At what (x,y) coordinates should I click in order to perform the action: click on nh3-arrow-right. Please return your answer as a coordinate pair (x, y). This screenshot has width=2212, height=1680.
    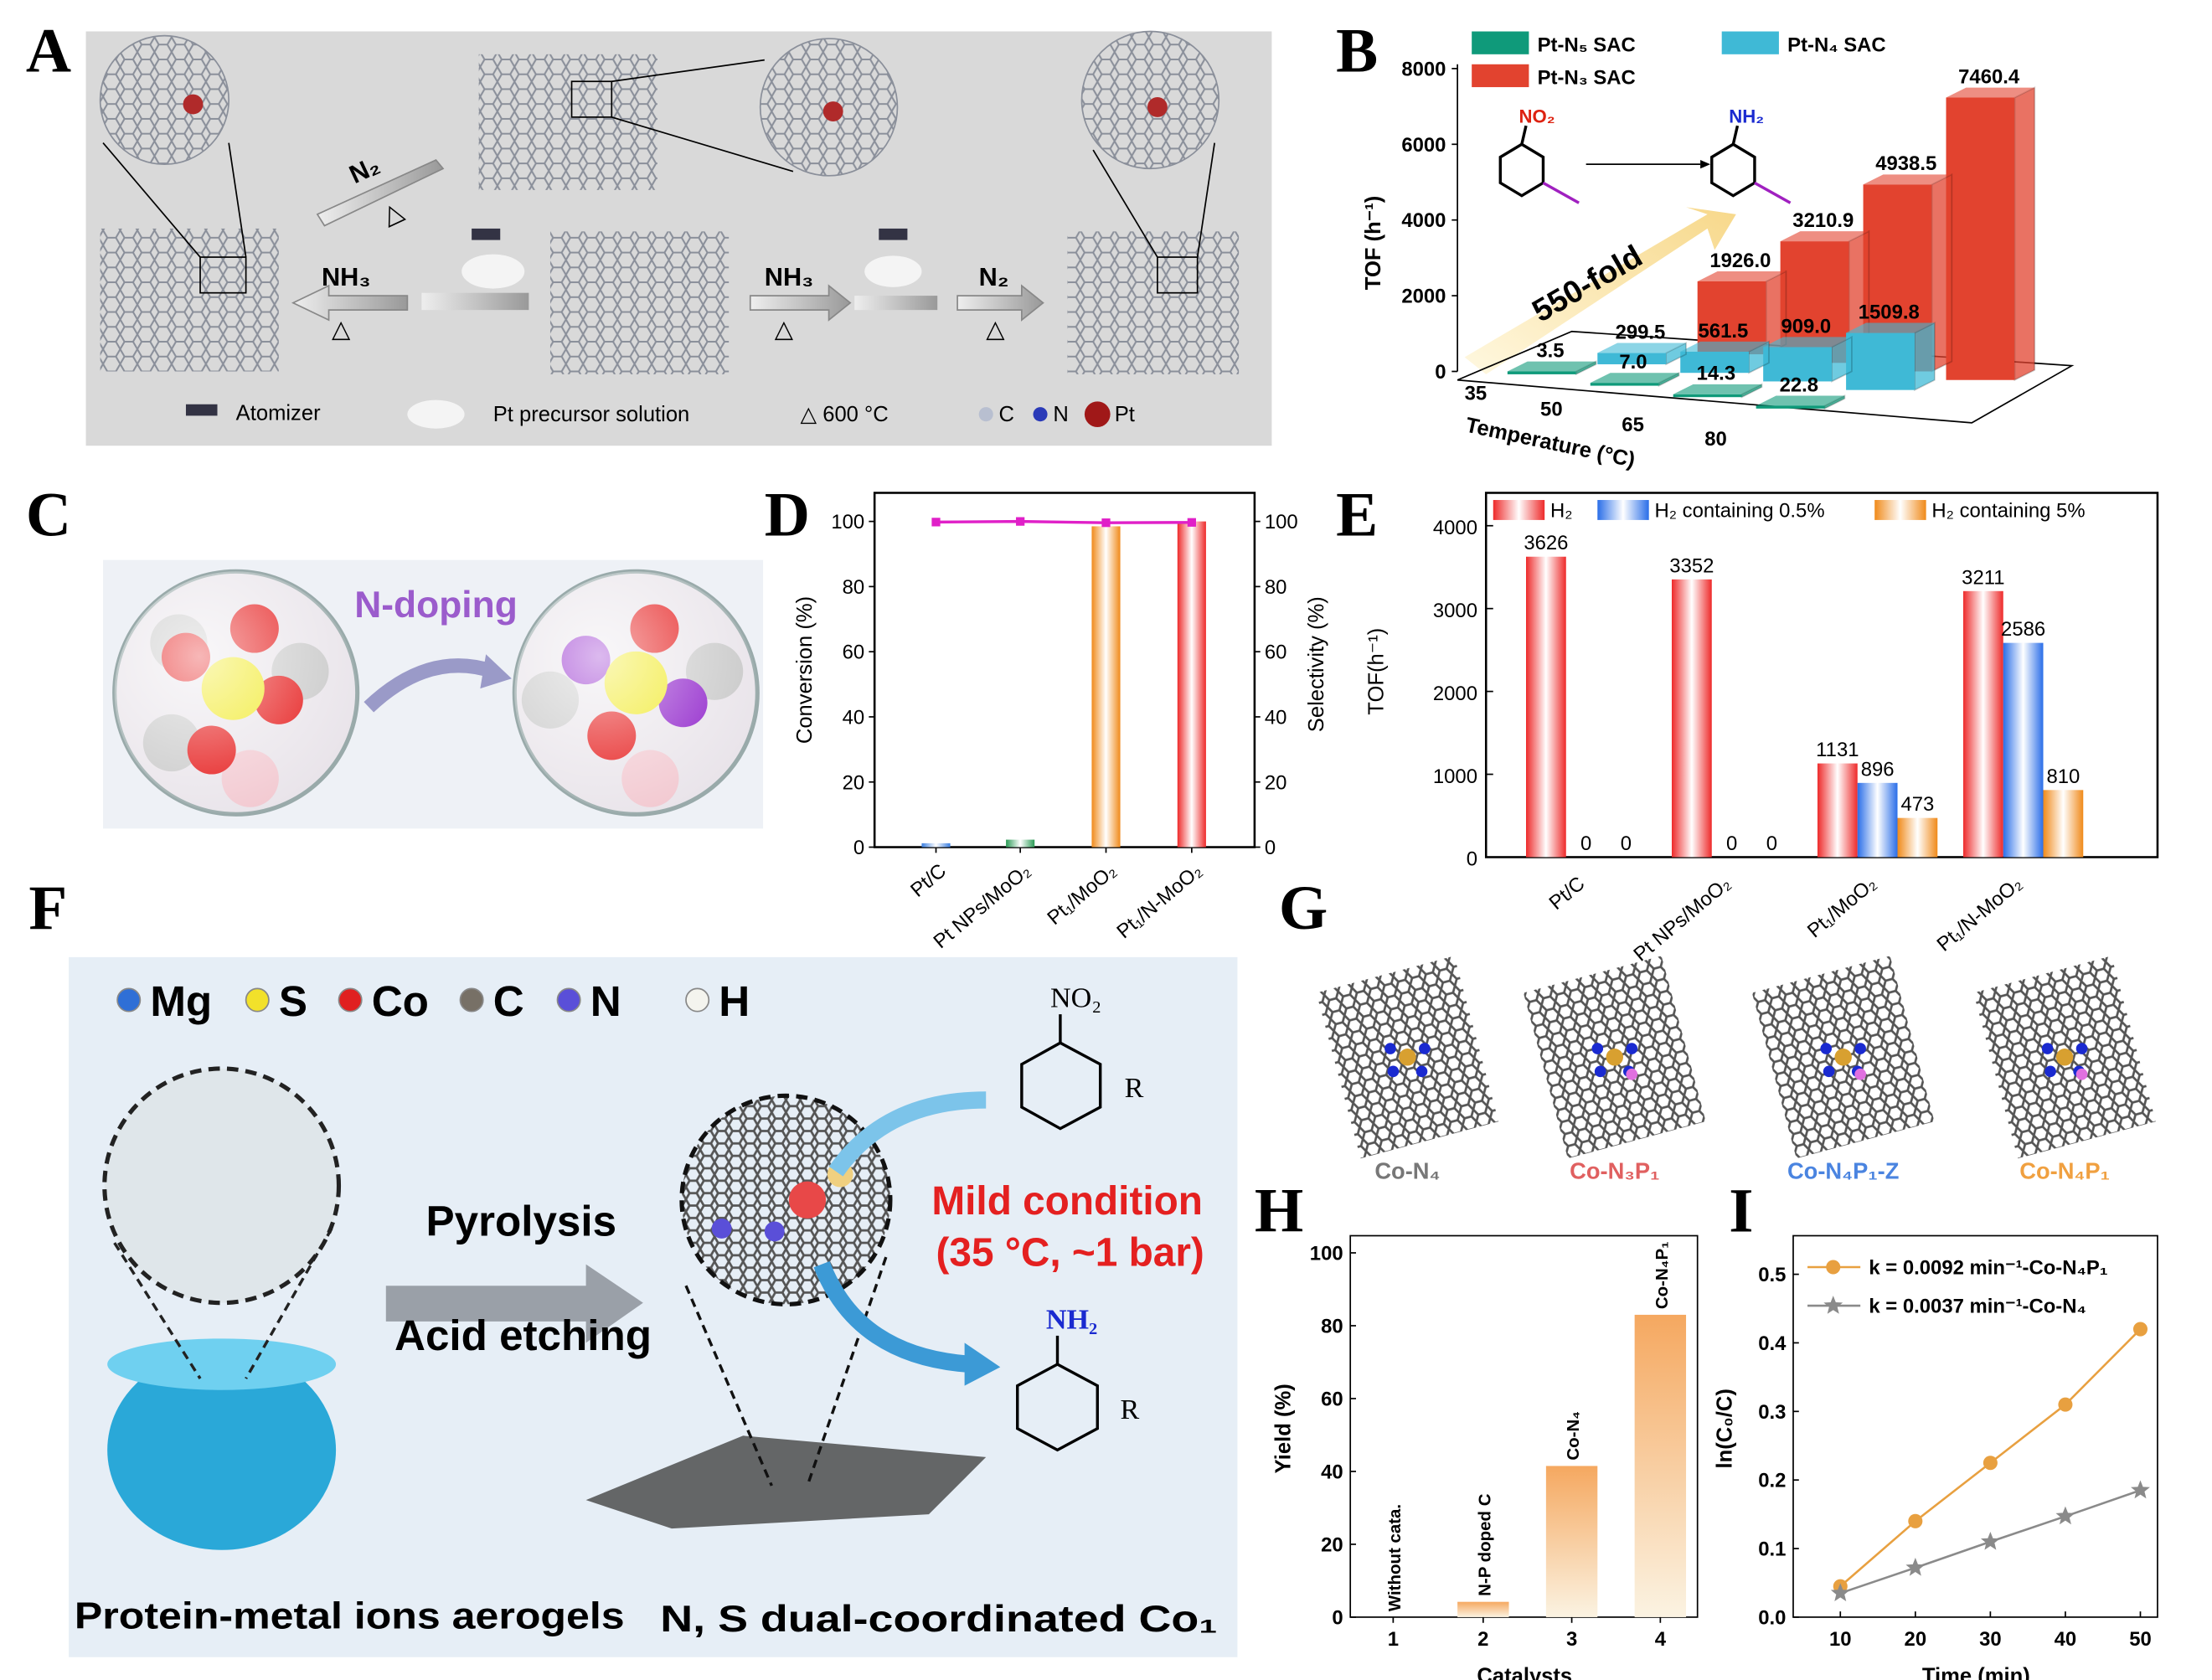
    Looking at the image, I should click on (800, 303).